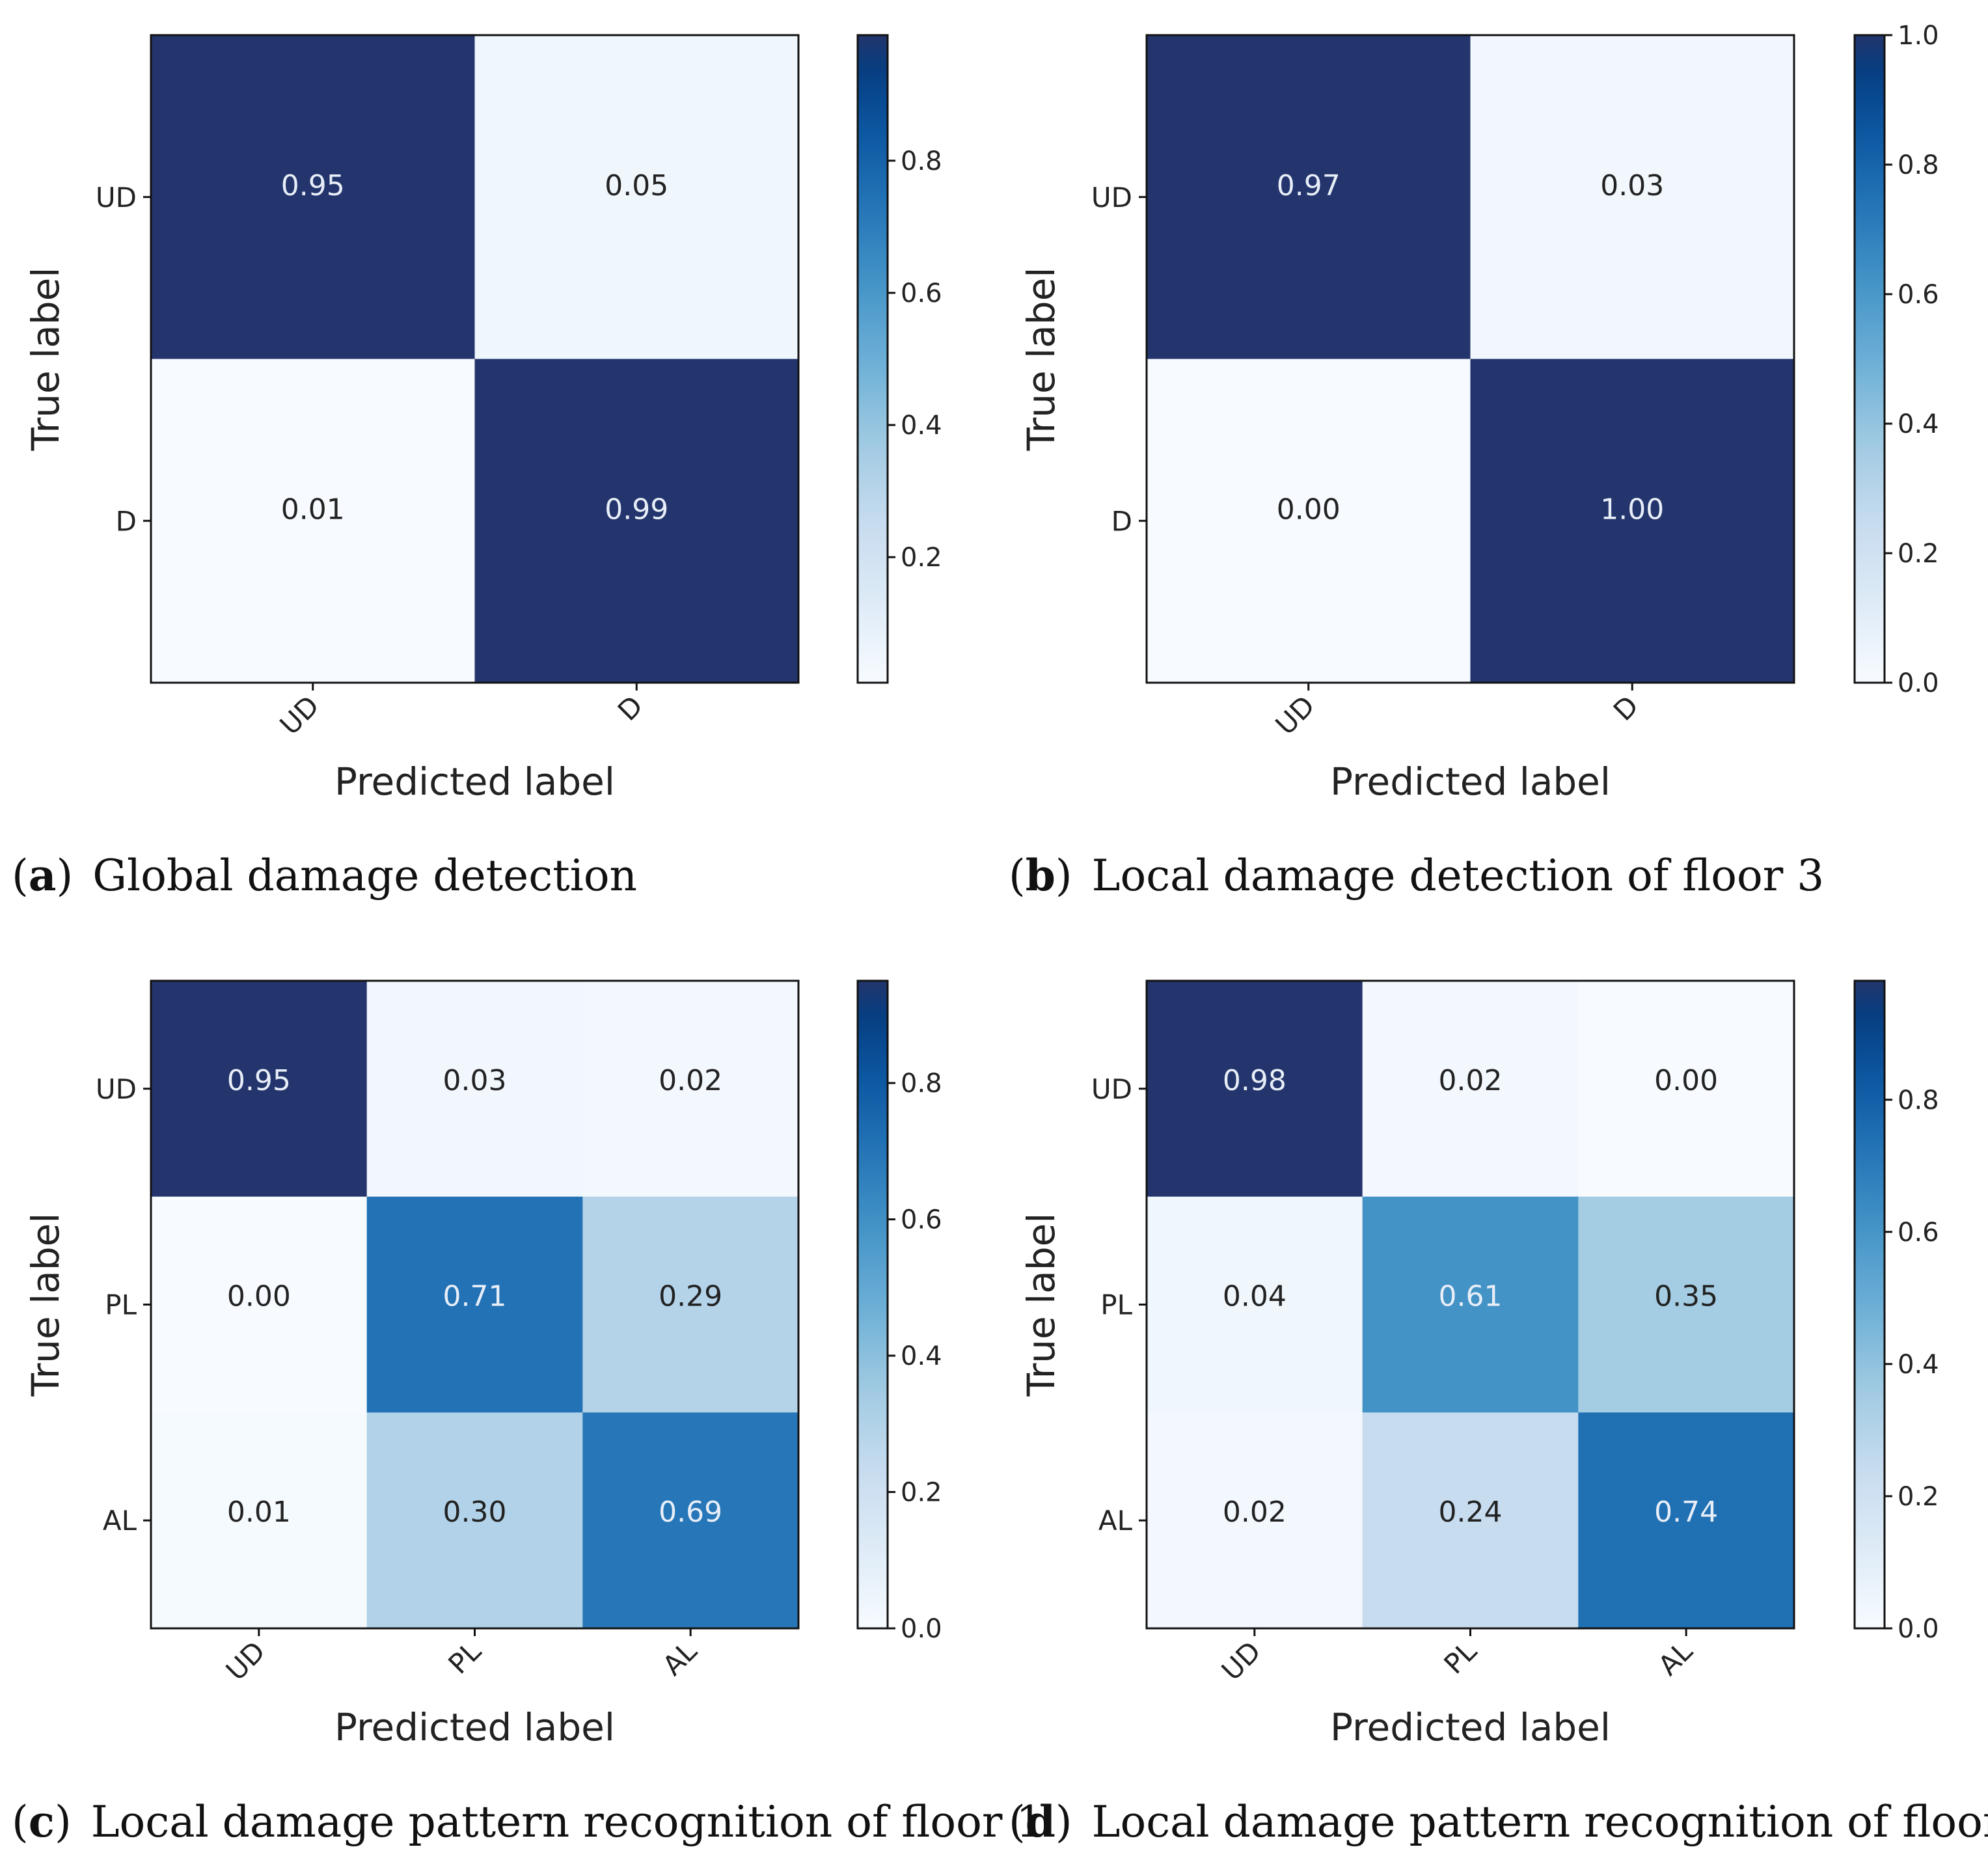  What do you see at coordinates (1471, 1296) in the screenshot?
I see `cell-value-label: 0.61` at bounding box center [1471, 1296].